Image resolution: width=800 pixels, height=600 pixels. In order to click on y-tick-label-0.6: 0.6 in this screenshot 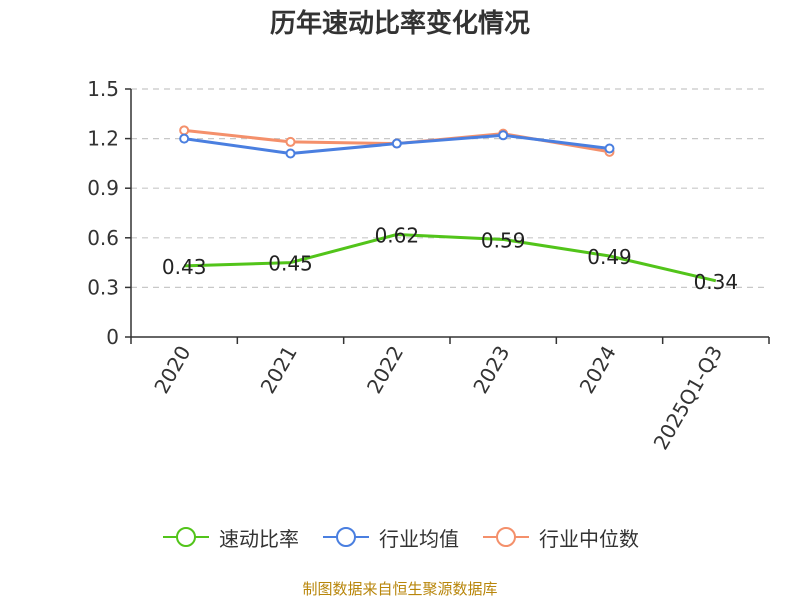, I will do `click(103, 238)`.